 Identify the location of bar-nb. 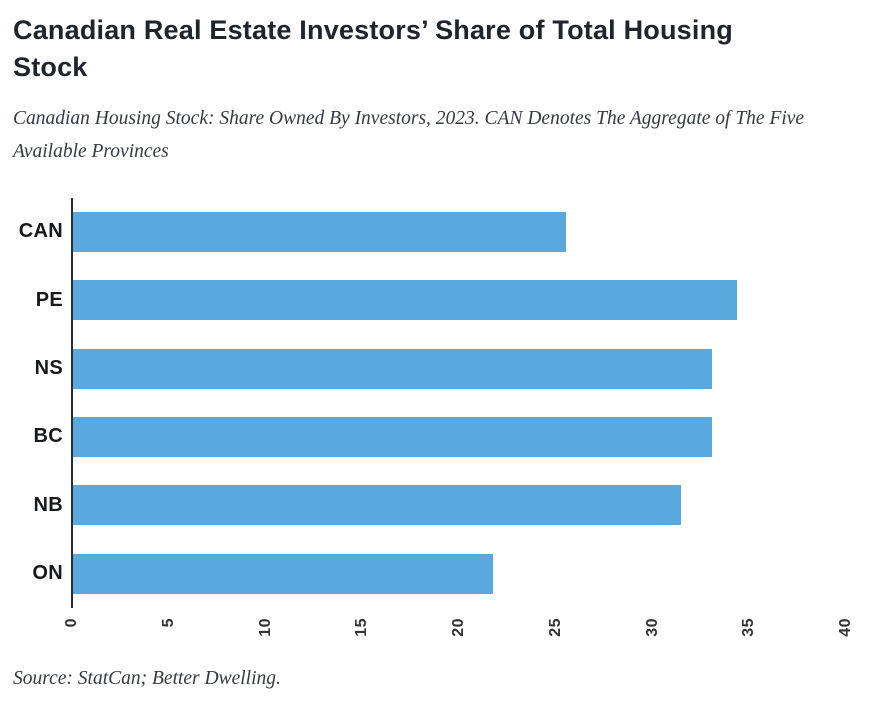
(377, 505).